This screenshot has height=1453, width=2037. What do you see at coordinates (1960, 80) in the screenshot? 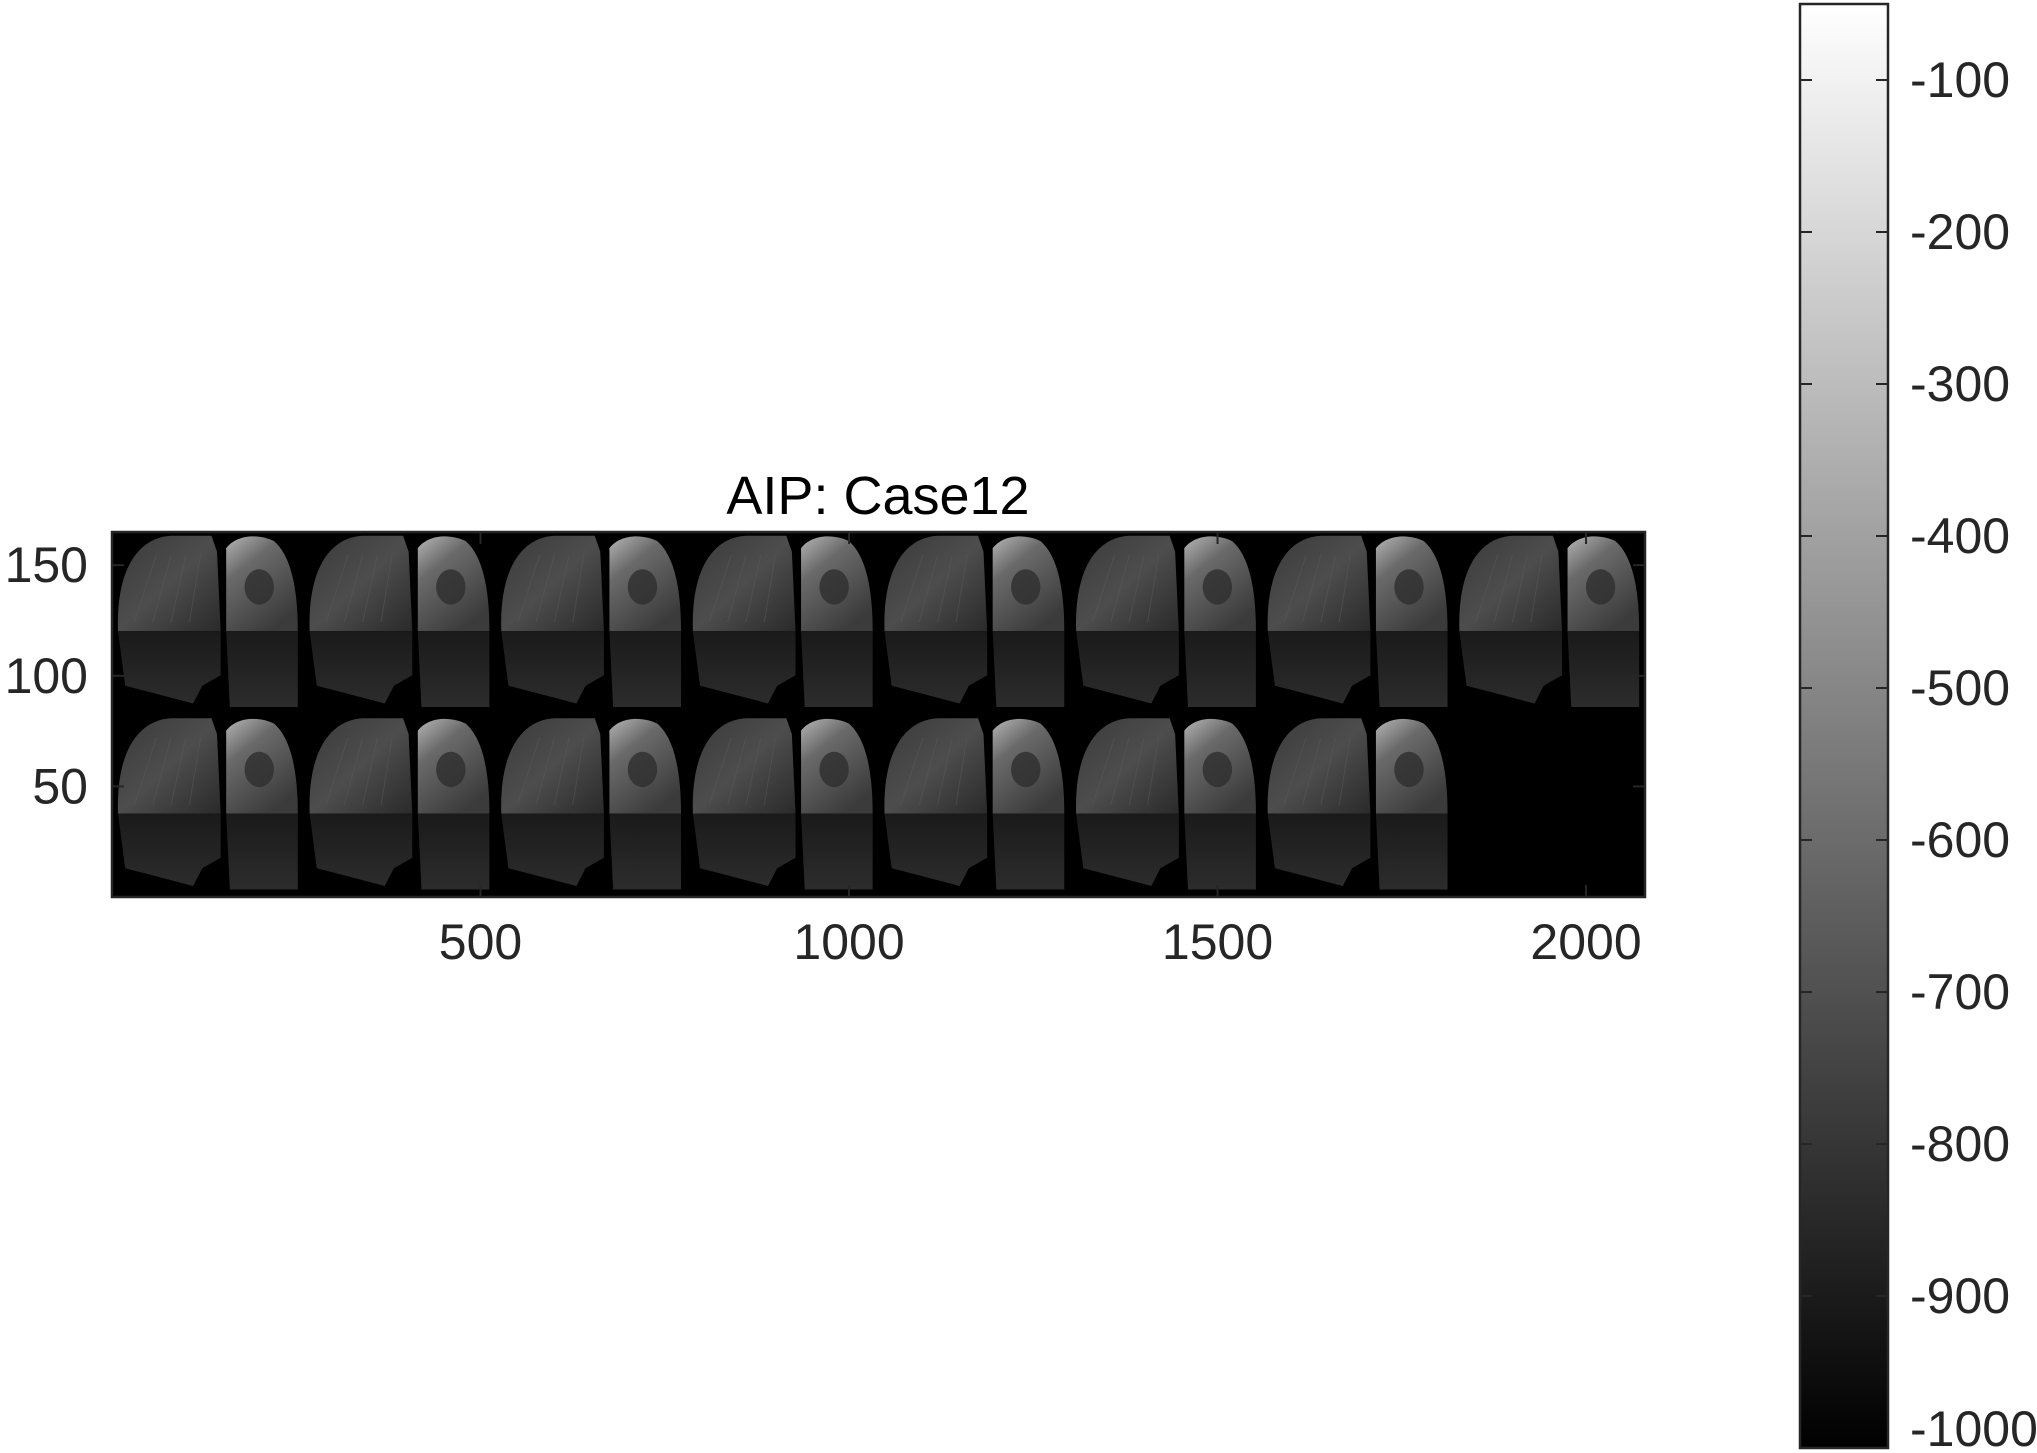
I see `colorbar-tick-label: -100` at bounding box center [1960, 80].